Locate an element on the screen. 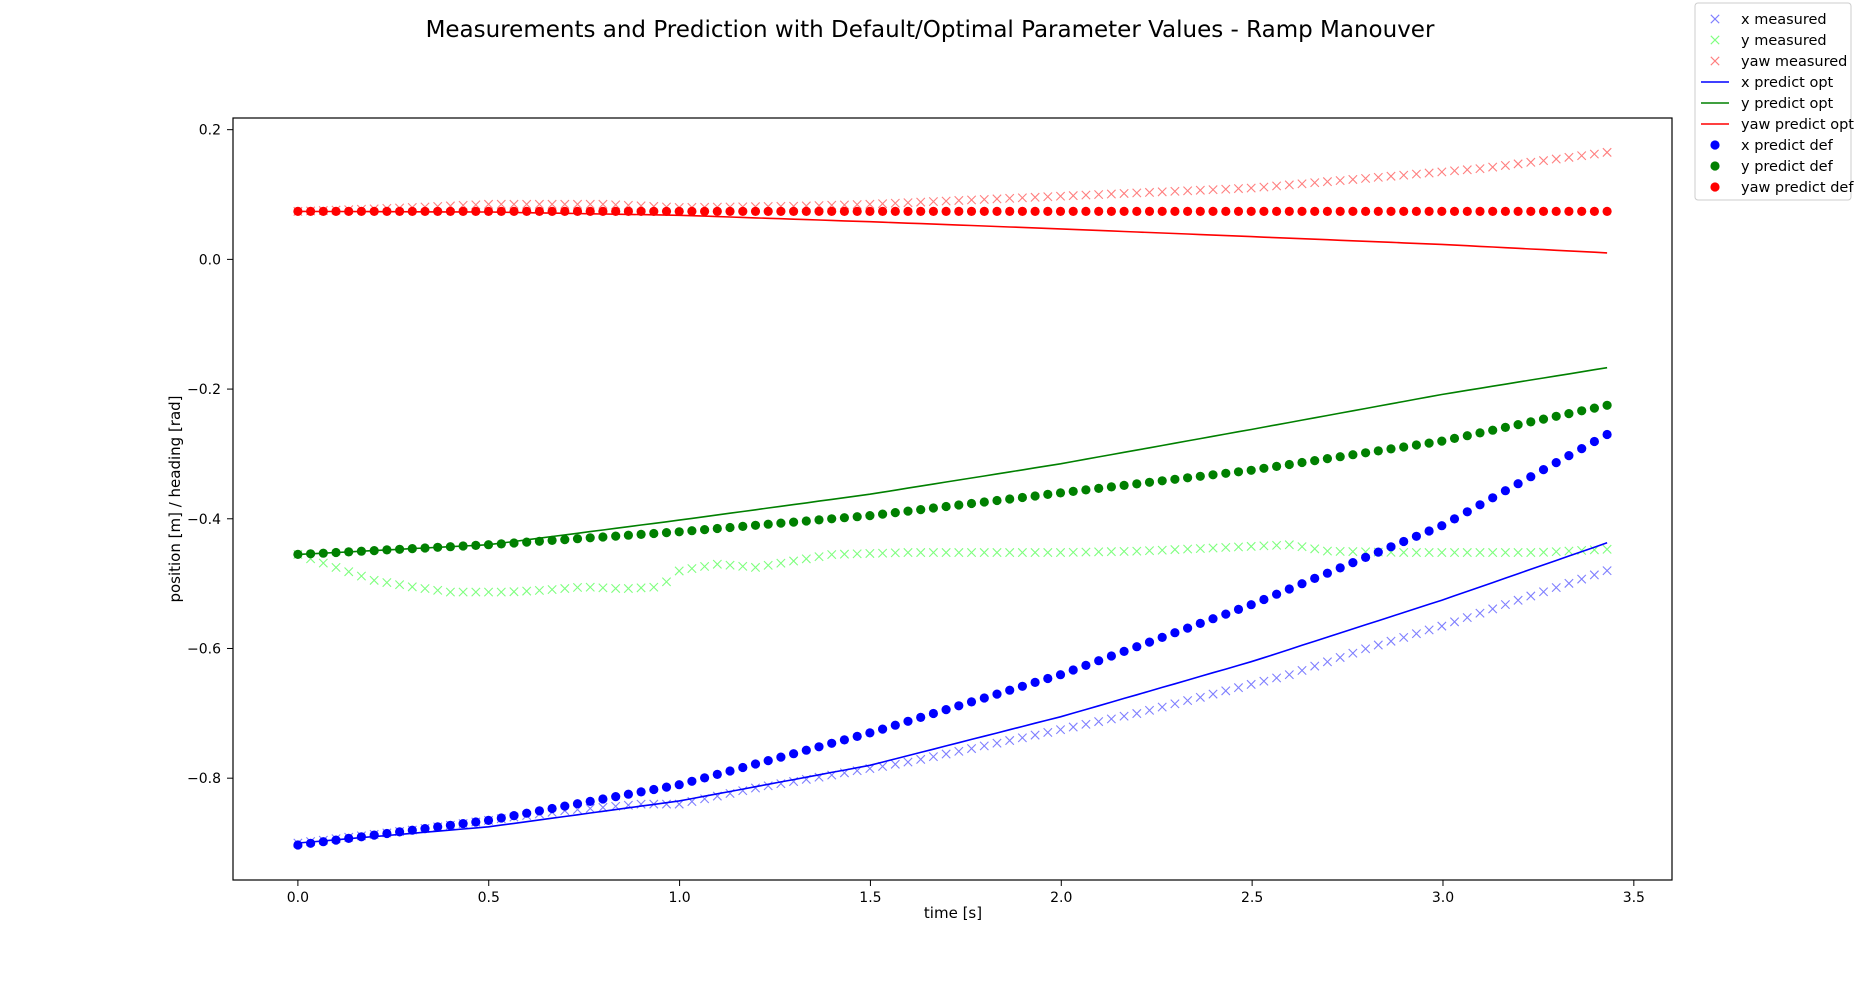  y-tick-label: −0.4 is located at coordinates (204, 520).